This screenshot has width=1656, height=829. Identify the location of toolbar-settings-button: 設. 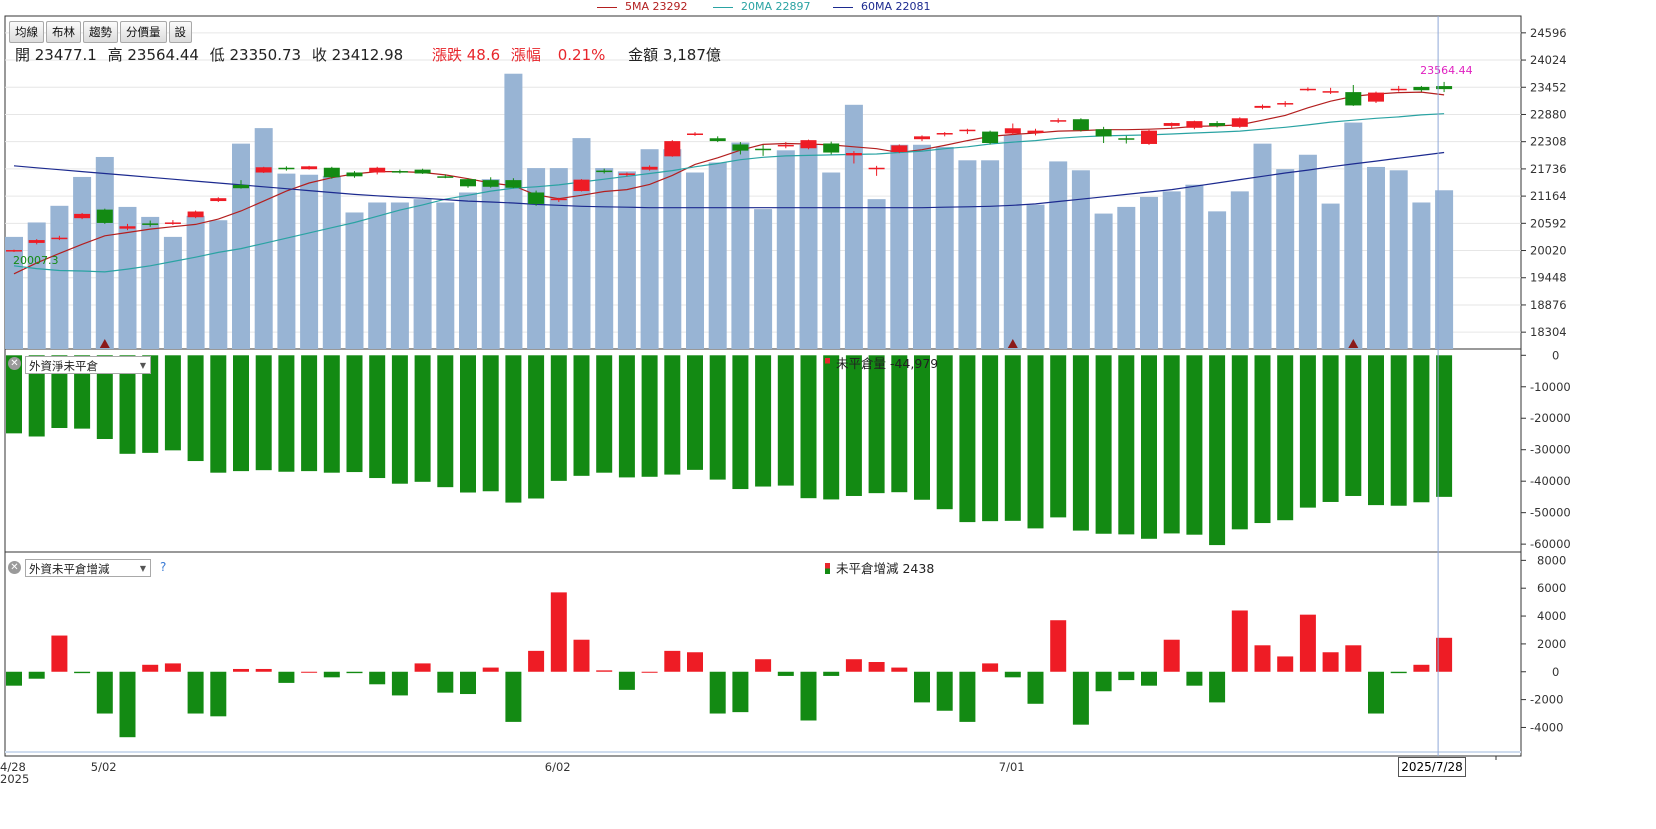
(180, 32).